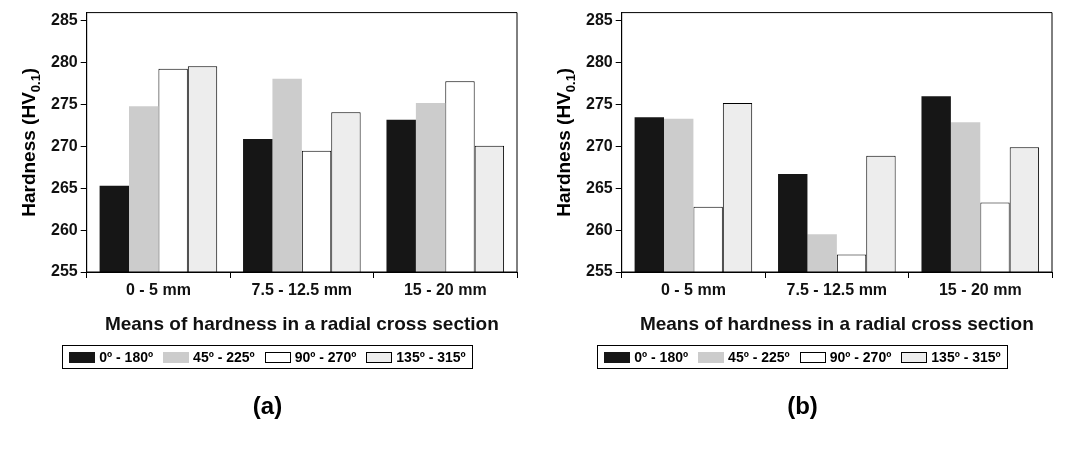 The height and width of the screenshot is (459, 1070). I want to click on text: (a), so click(267, 406).